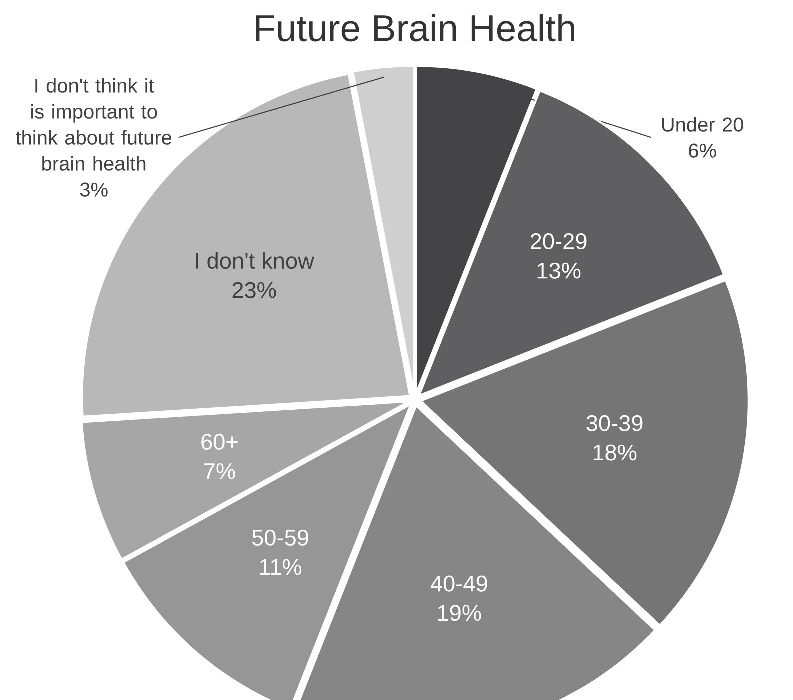 This screenshot has width=793, height=700. Describe the element at coordinates (254, 290) in the screenshot. I see `data-label: 23%` at that location.